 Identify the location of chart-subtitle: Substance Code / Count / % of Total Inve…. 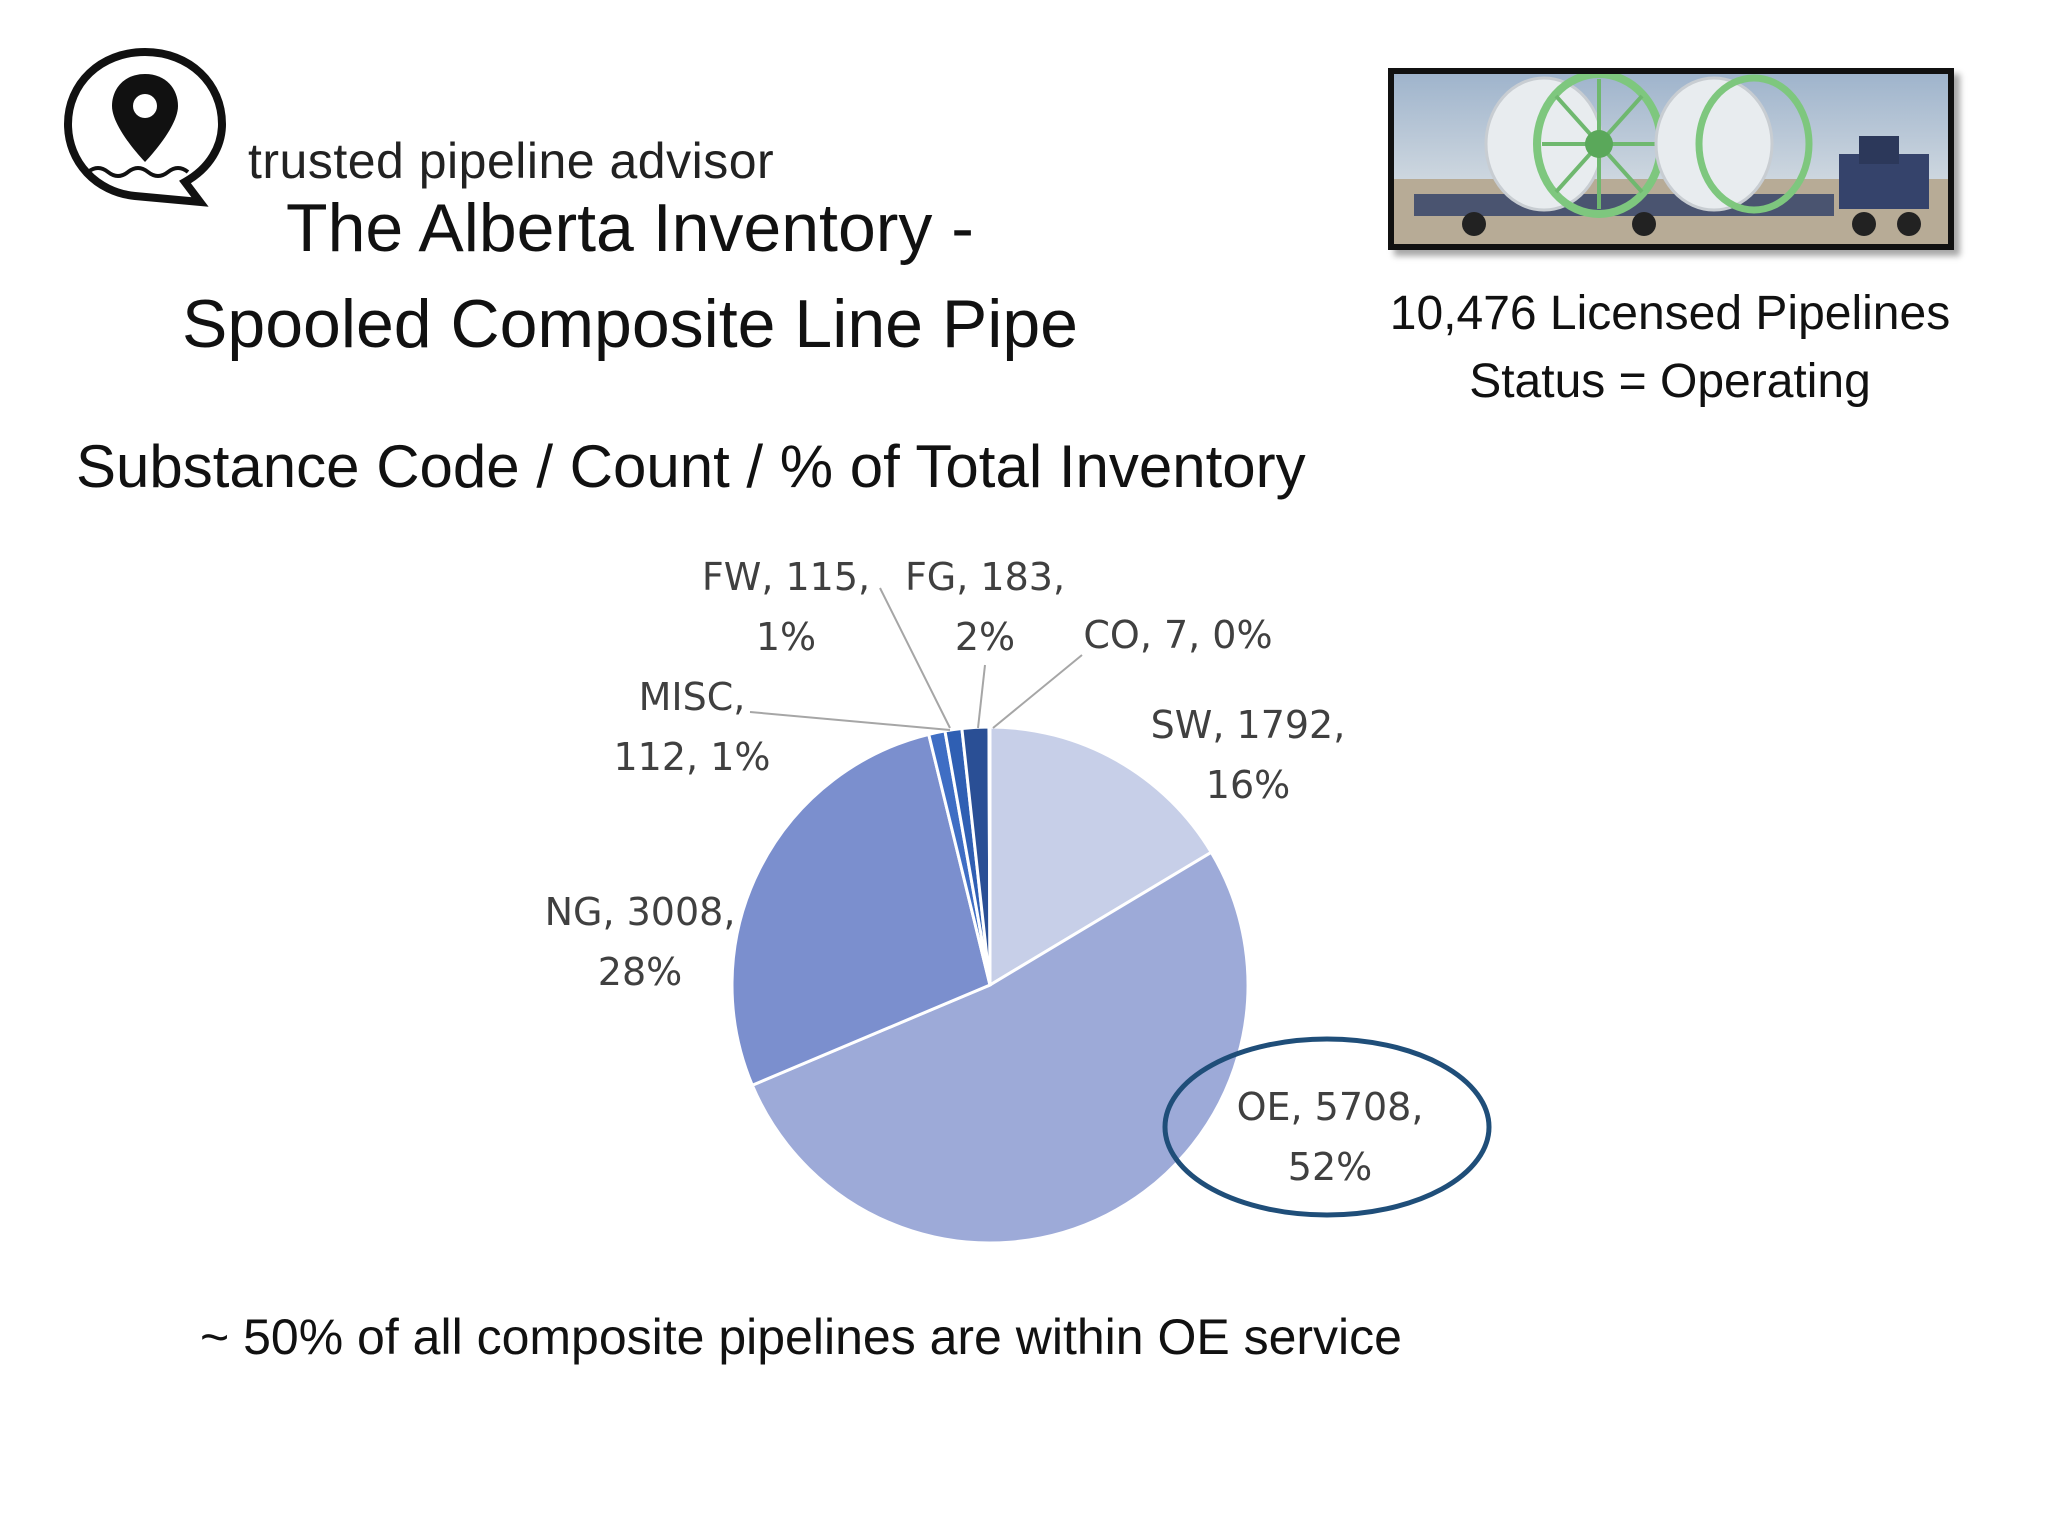
(691, 466).